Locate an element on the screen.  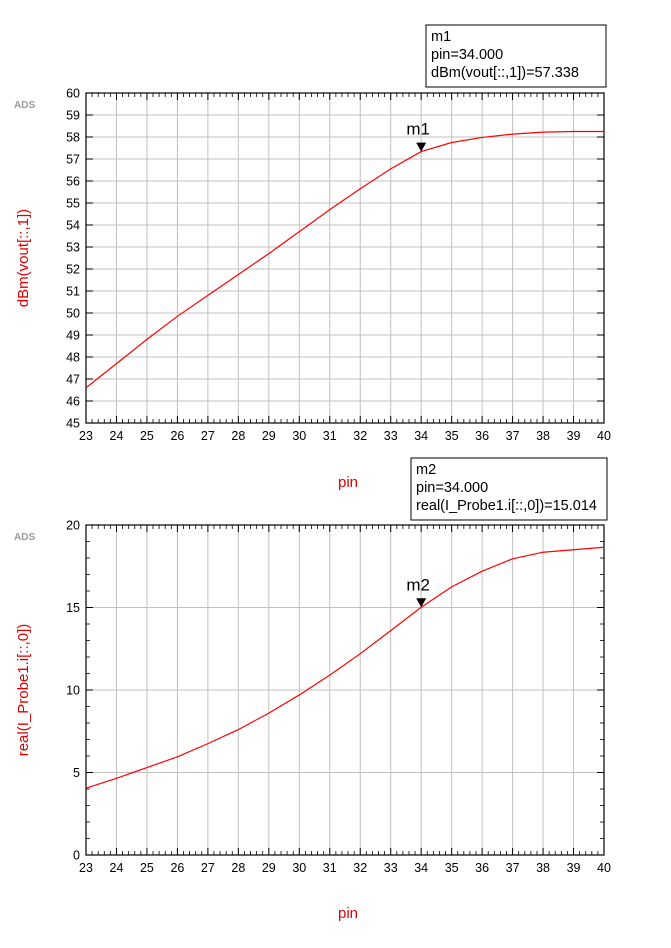
y-tick-label: 45 is located at coordinates (73, 424).